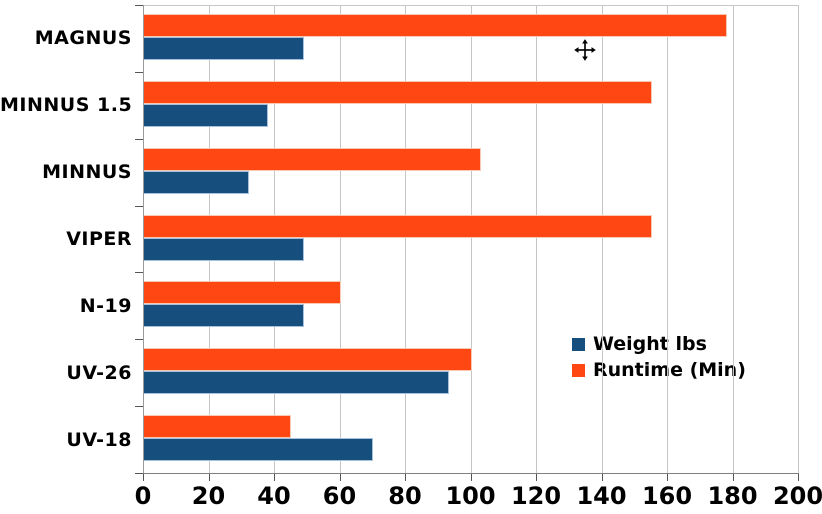 The width and height of the screenshot is (822, 514). I want to click on x-axis-tick-label: 200, so click(797, 496).